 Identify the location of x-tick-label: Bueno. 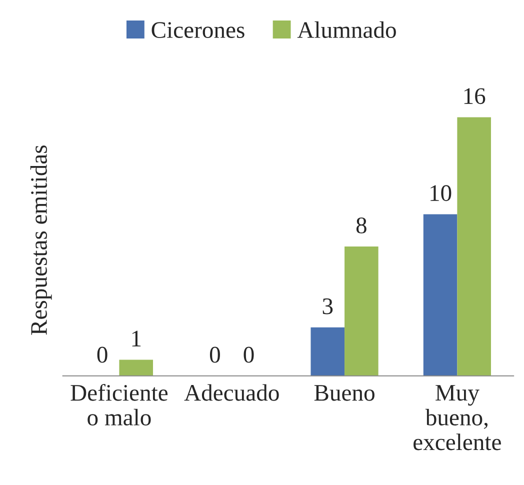
(344, 393).